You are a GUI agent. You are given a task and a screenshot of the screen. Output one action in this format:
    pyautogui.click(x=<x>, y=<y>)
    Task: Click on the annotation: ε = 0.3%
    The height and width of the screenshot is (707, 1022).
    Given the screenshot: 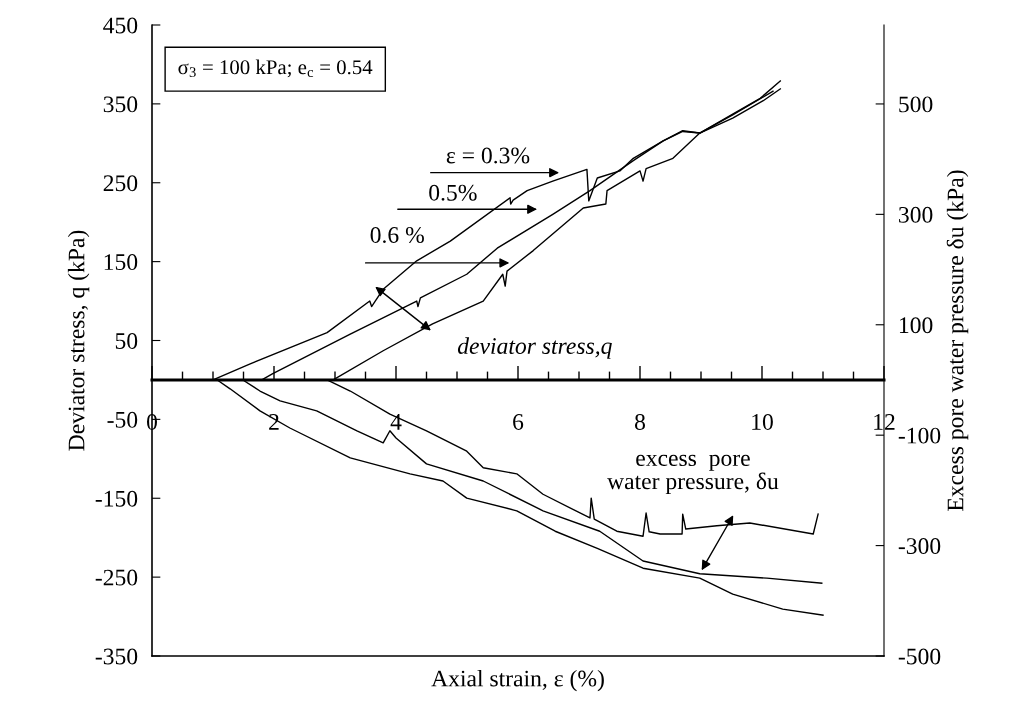 What is the action you would take?
    pyautogui.click(x=488, y=155)
    